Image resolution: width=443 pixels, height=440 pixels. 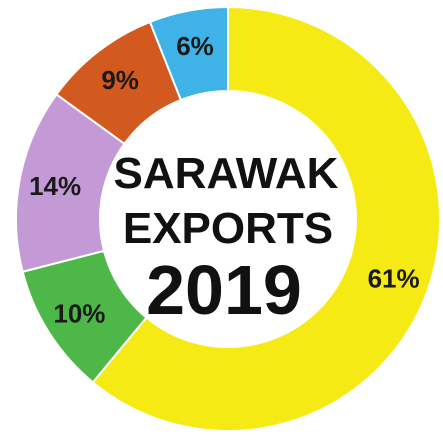 What do you see at coordinates (226, 173) in the screenshot?
I see `chart-title-line-1: SARAWAK` at bounding box center [226, 173].